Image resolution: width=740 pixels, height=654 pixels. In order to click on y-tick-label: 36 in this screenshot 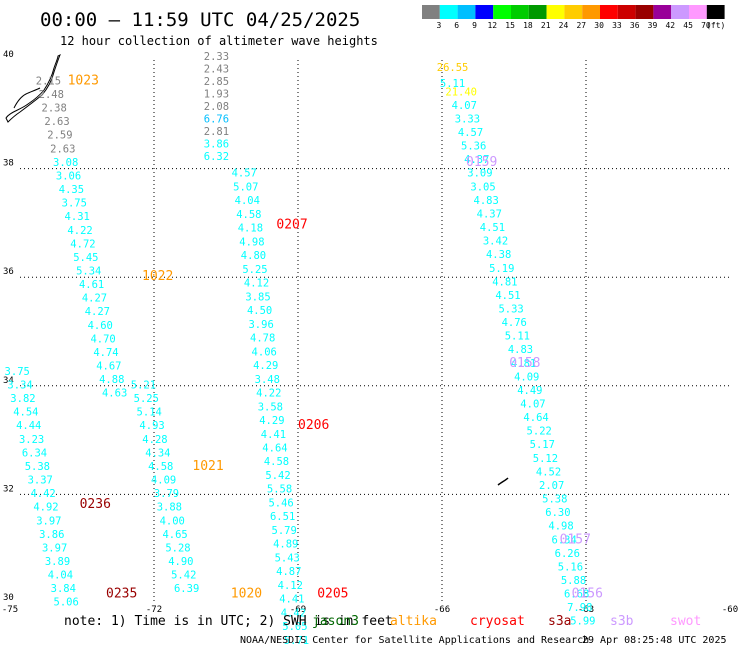, I will do `click(8, 272)`.